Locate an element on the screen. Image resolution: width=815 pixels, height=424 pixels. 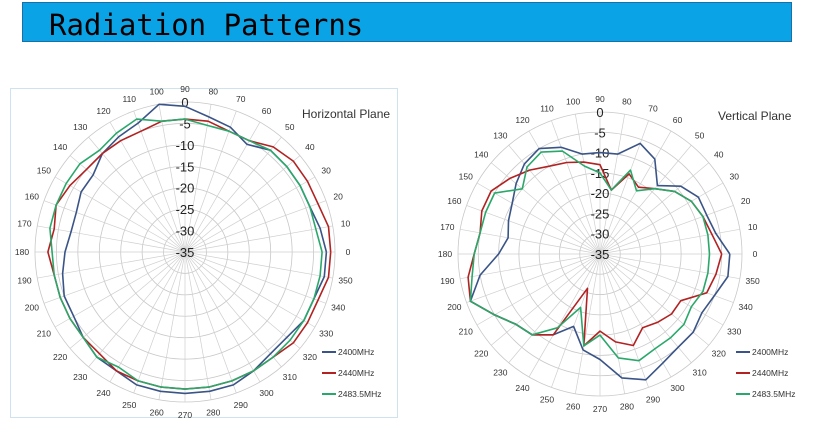
angle-tick-label: 90 is located at coordinates (600, 99).